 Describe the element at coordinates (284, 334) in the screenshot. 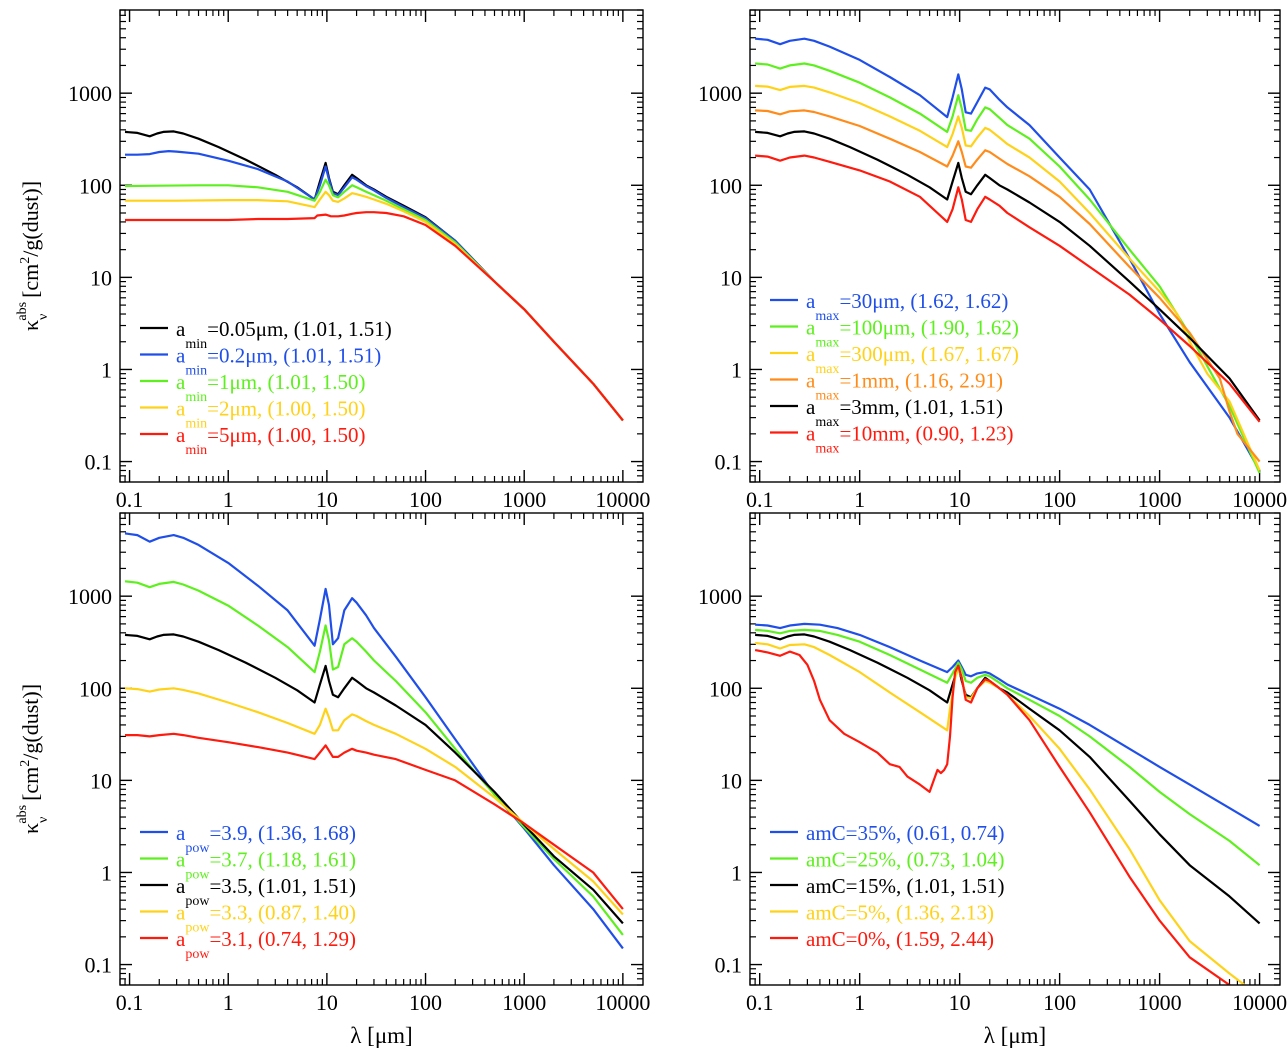

I see `legend-entry: amin=0.05μm, (1.01, 1.51)` at that location.